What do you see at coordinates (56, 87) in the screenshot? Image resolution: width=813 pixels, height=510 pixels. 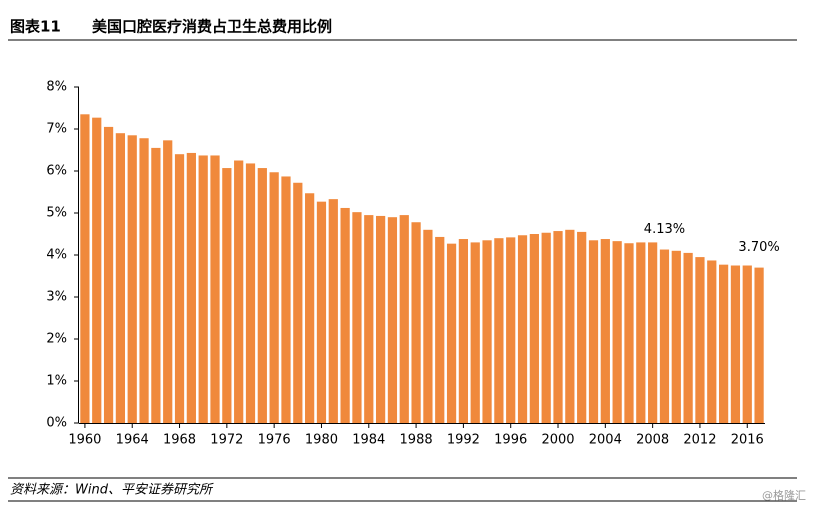 I see `y-tick-label: 8%` at bounding box center [56, 87].